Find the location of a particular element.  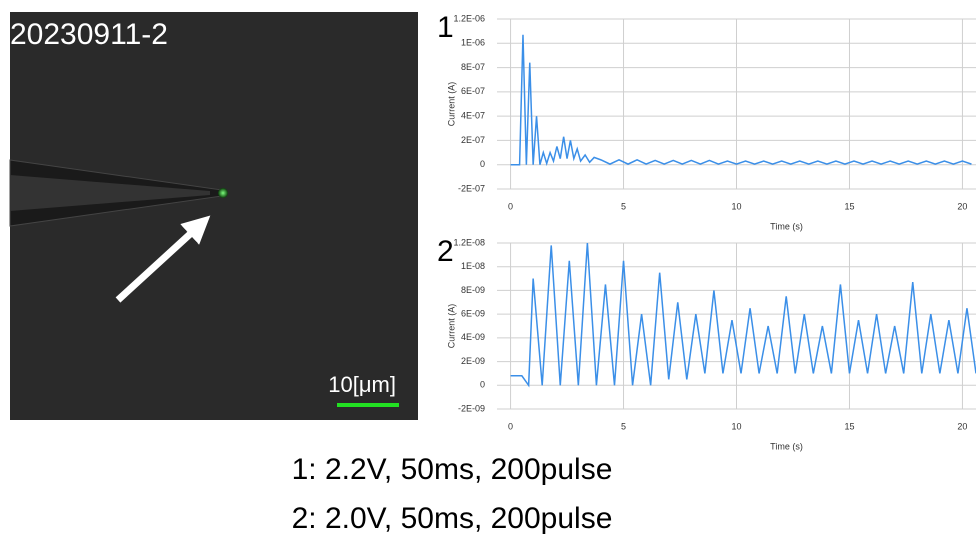

y-tick-label: 6E-07 is located at coordinates (473, 91).